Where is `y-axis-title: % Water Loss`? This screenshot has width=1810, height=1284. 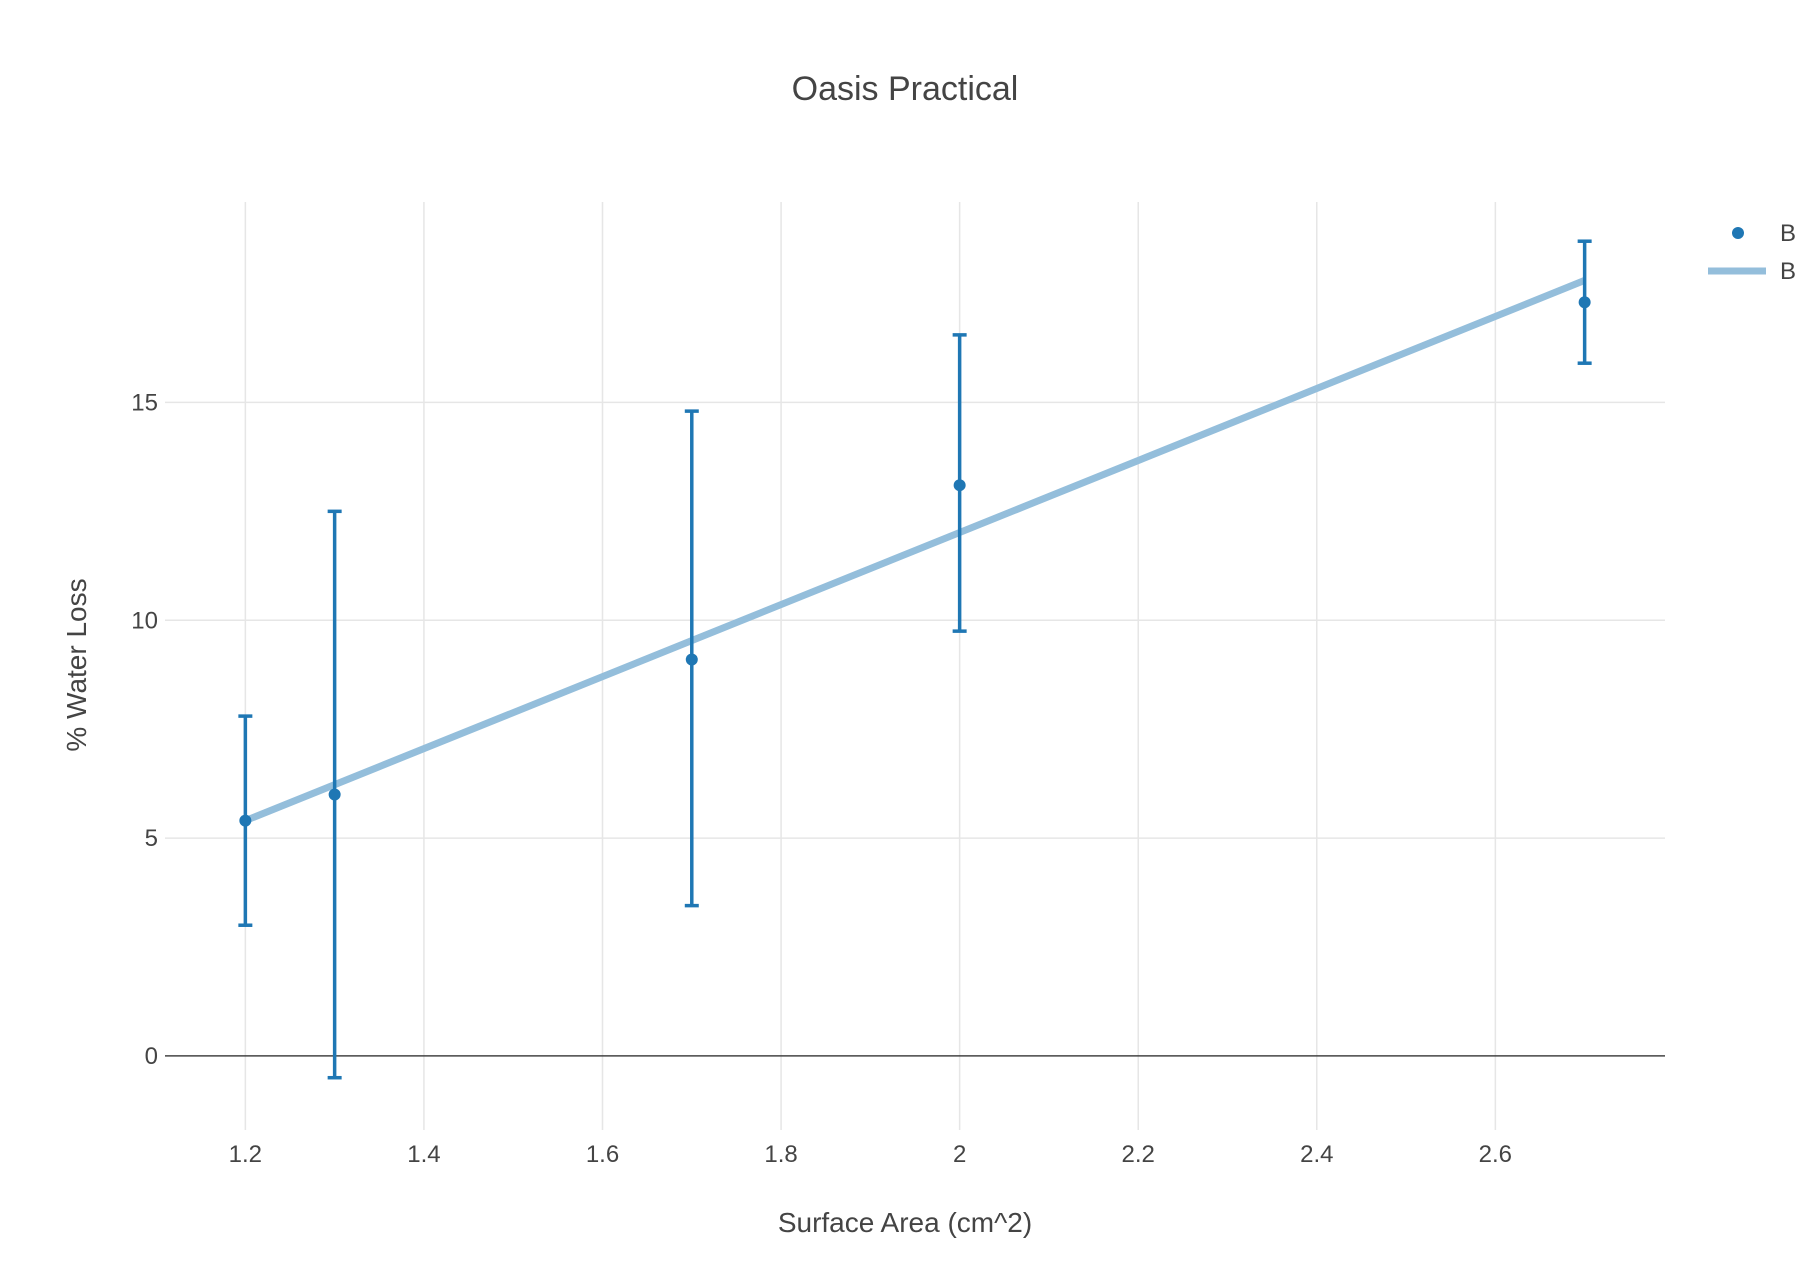
y-axis-title: % Water Loss is located at coordinates (76, 664).